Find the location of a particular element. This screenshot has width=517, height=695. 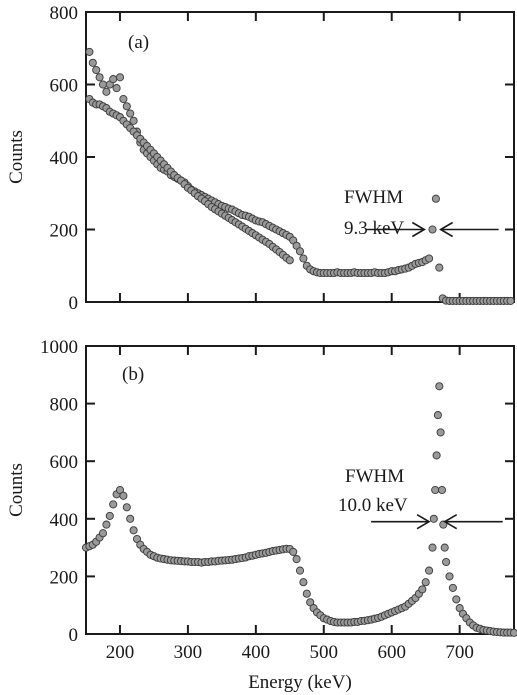

panel-b-x-tick-label: 400 is located at coordinates (256, 652).